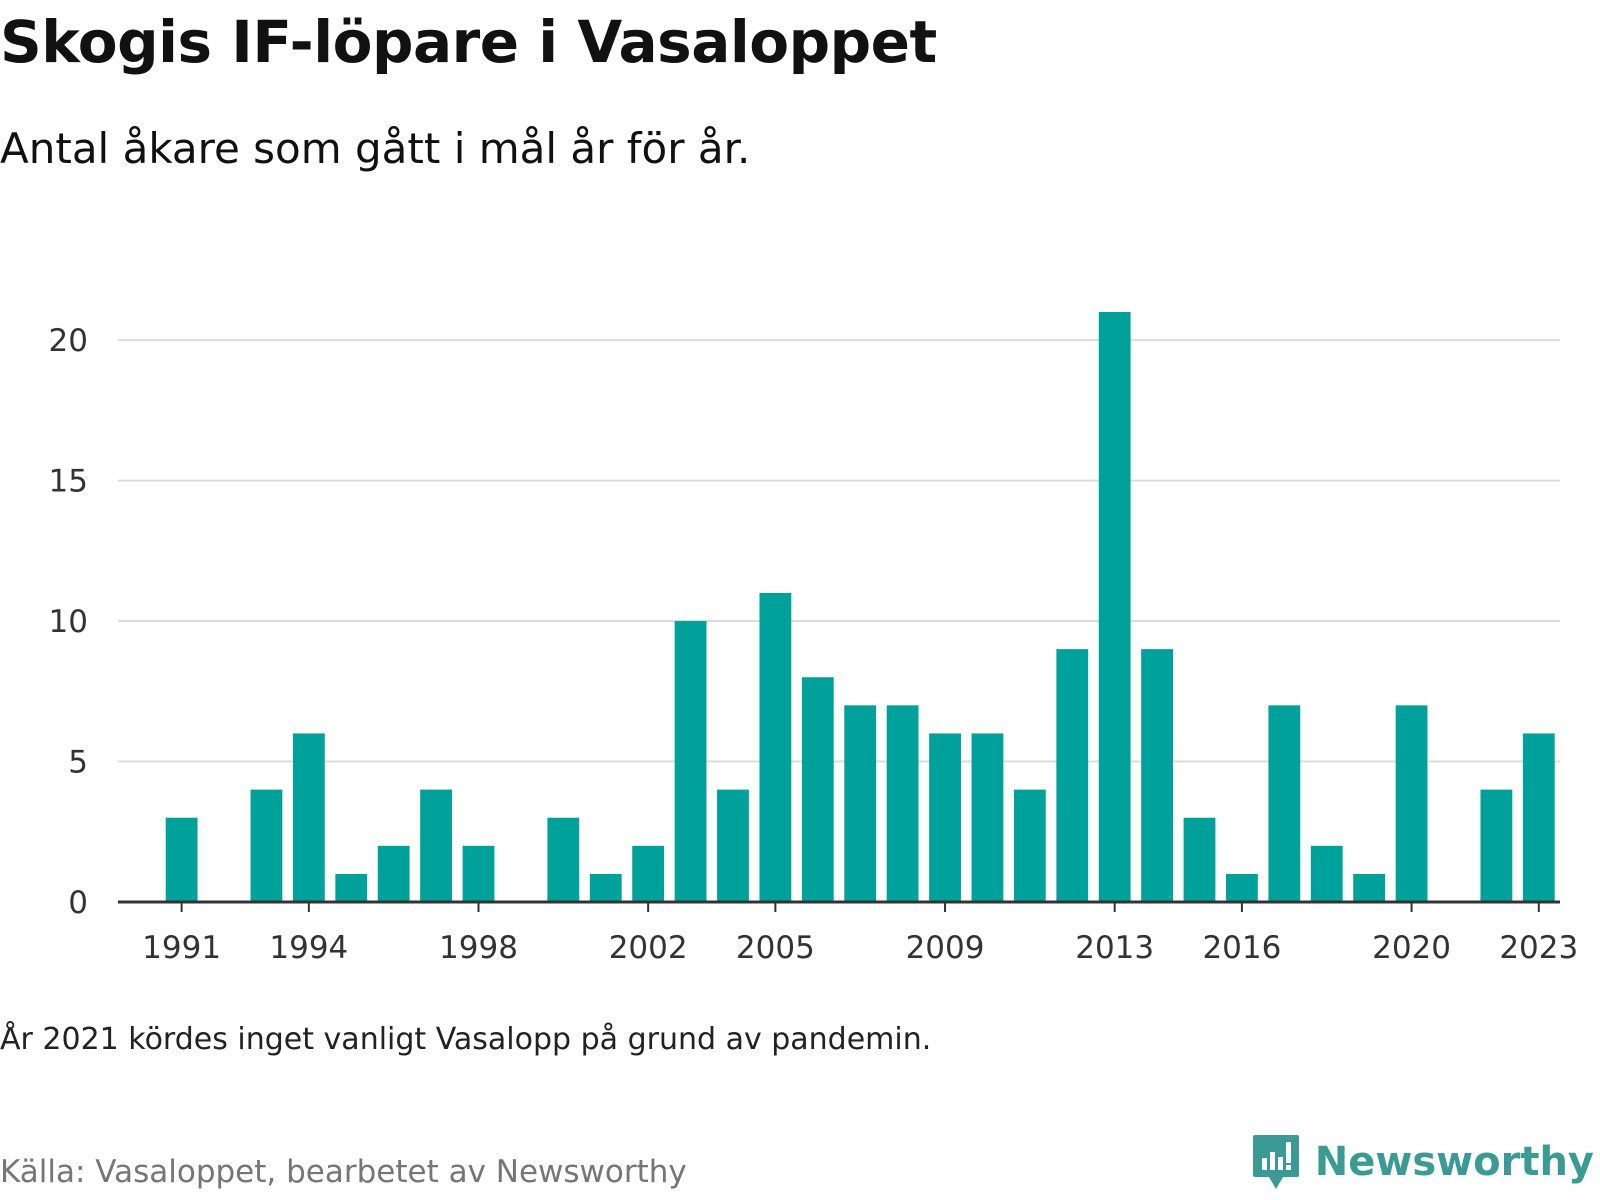 This screenshot has height=1200, width=1600. Describe the element at coordinates (733, 845) in the screenshot. I see `bar-2004` at that location.